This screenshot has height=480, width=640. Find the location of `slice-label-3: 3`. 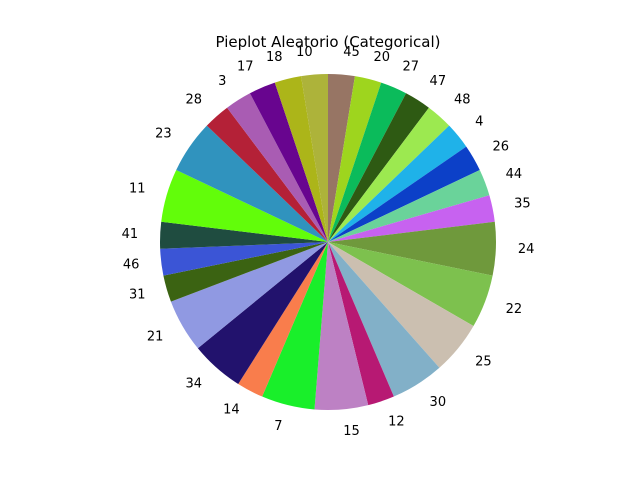

slice-label-3: 3 is located at coordinates (222, 81).